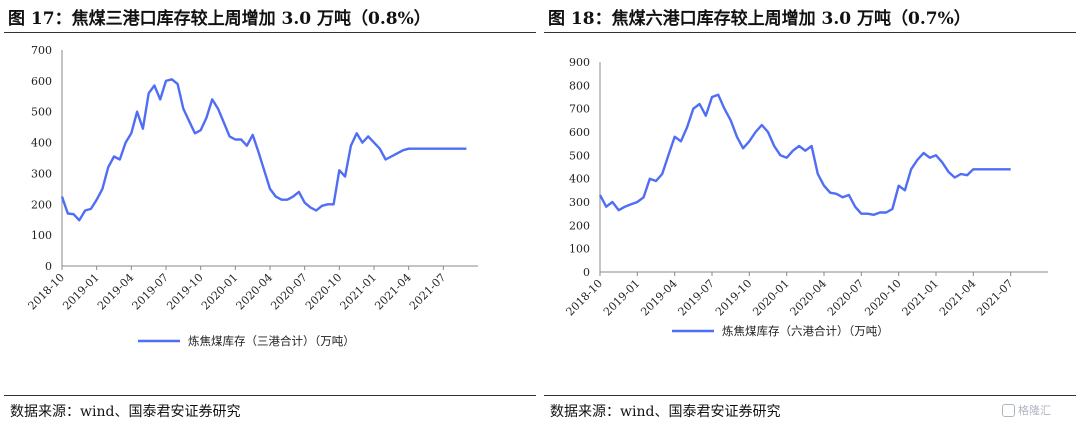 The height and width of the screenshot is (423, 1080). What do you see at coordinates (393, 292) in the screenshot?
I see `x-tick-label-left: 2021-04` at bounding box center [393, 292].